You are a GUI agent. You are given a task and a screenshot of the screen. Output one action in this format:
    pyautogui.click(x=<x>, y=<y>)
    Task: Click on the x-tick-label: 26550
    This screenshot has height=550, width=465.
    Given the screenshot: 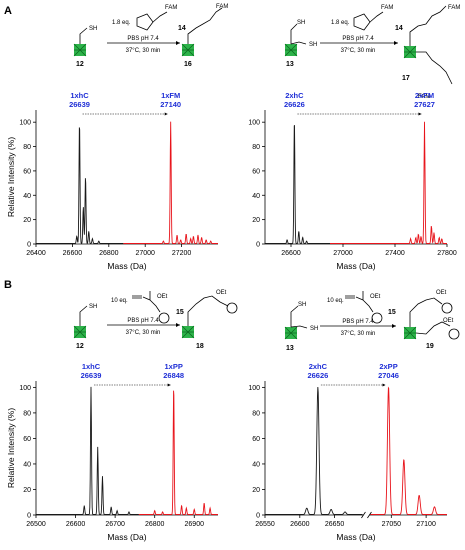 What is the action you would take?
    pyautogui.click(x=265, y=524)
    